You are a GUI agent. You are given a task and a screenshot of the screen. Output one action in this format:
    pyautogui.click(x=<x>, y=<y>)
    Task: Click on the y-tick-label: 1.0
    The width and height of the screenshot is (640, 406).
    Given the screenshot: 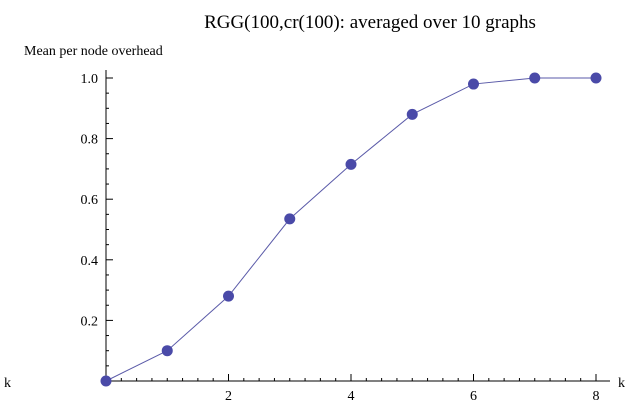 What is the action you would take?
    pyautogui.click(x=90, y=79)
    